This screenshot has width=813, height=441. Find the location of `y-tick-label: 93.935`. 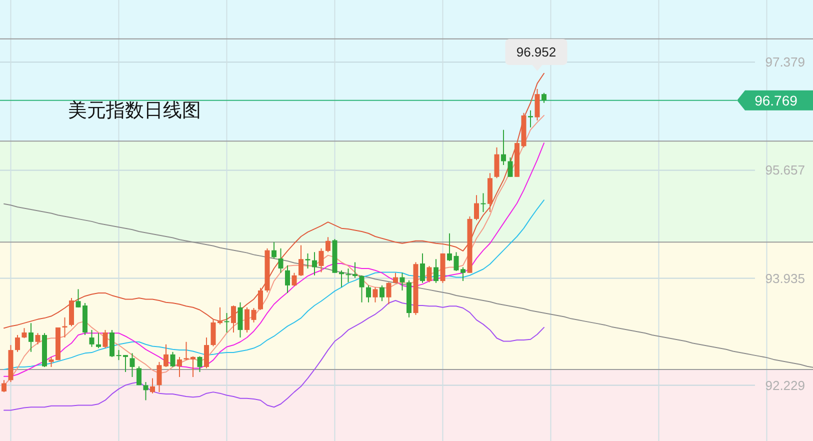

y-tick-label: 93.935 is located at coordinates (785, 278).